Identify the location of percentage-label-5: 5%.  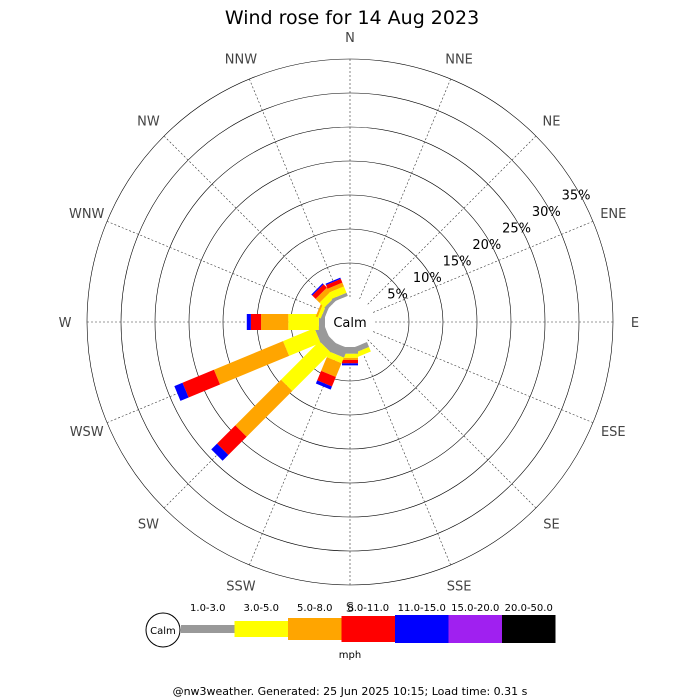
(397, 294).